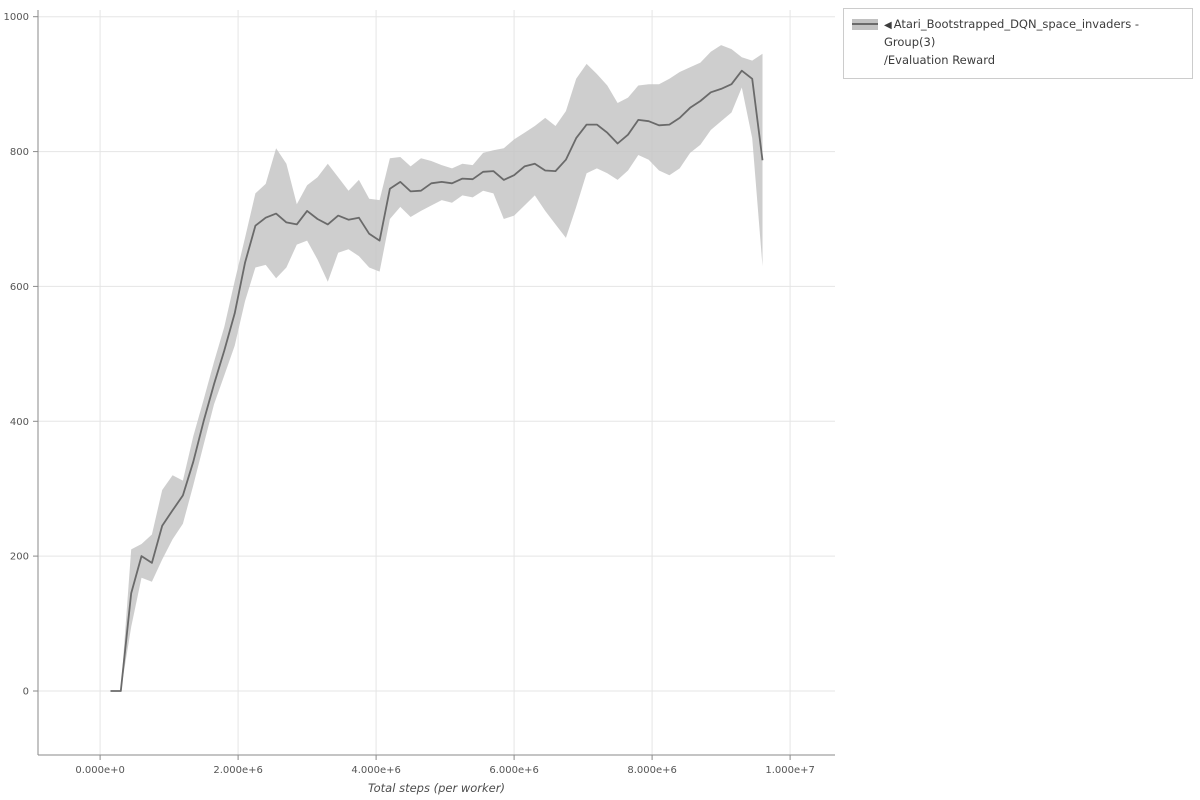 This screenshot has height=800, width=1200. What do you see at coordinates (652, 770) in the screenshot?
I see `x-tick-label: 8.000e+6` at bounding box center [652, 770].